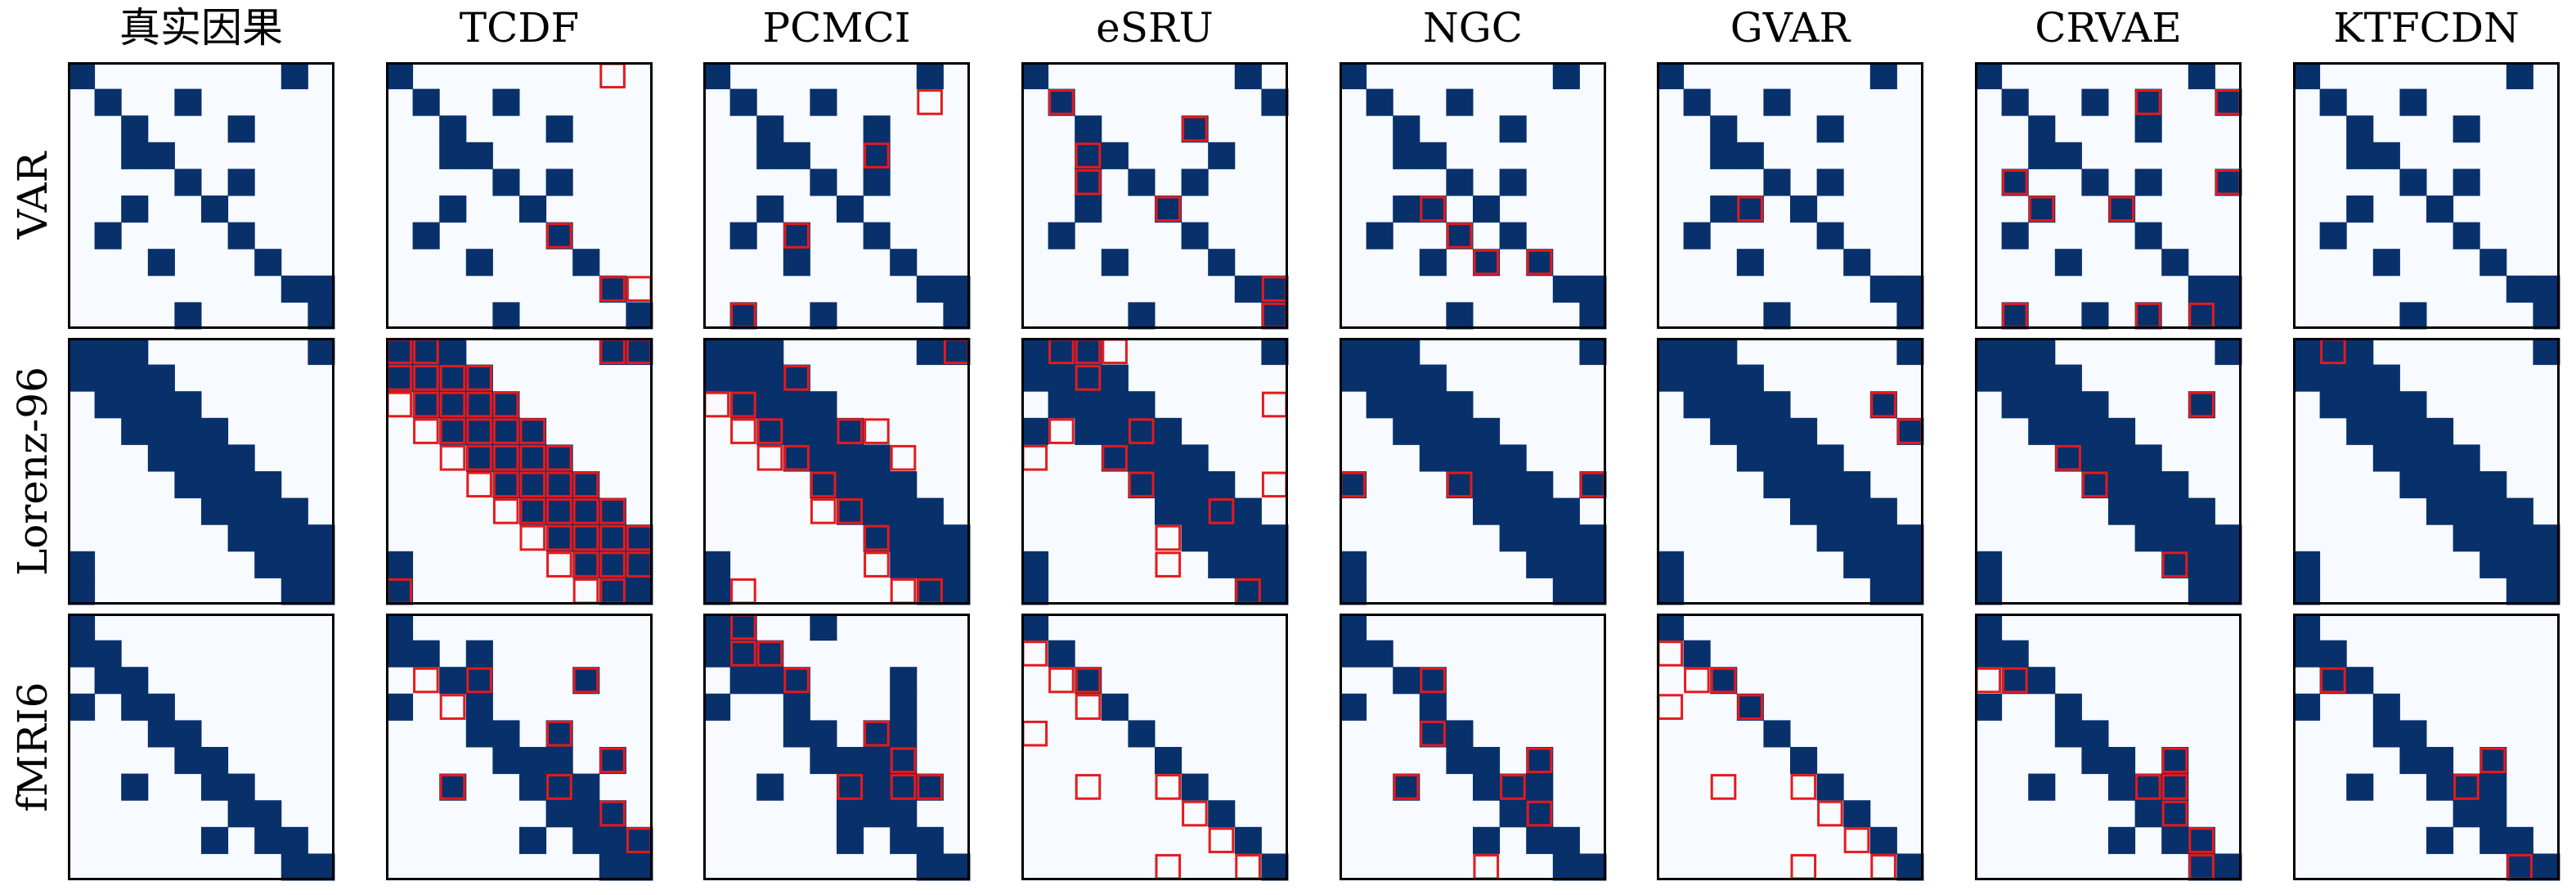  What do you see at coordinates (837, 196) in the screenshot?
I see `matrix-panel-var-pcmci` at bounding box center [837, 196].